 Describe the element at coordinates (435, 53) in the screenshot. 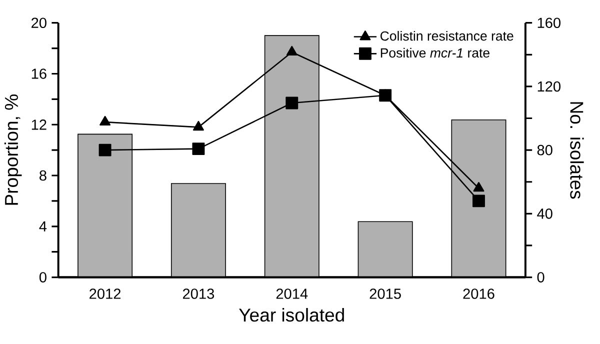

I see `legend-label: Positive mcr-1 rate` at that location.